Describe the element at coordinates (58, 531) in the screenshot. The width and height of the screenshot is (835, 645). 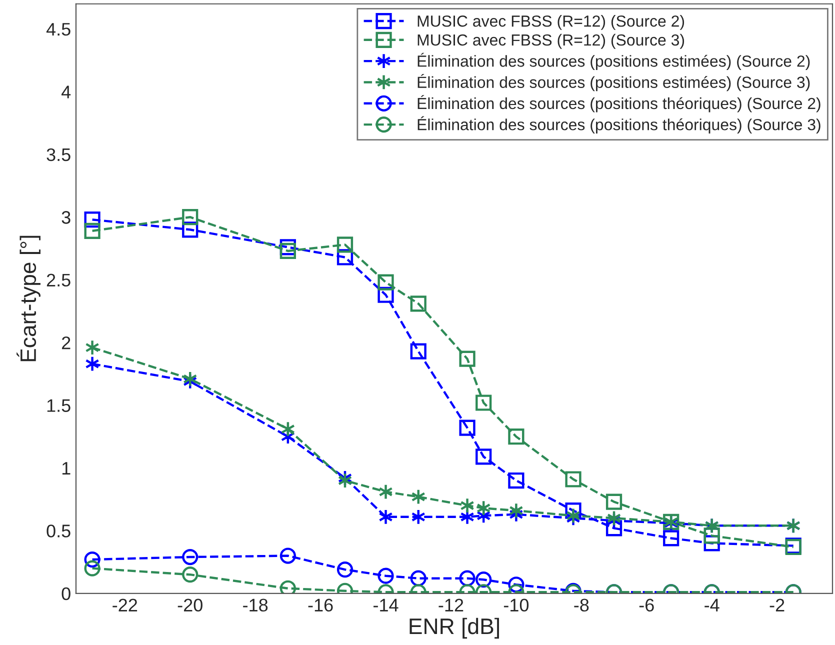
I see `y-tick-label: 0.5` at that location.